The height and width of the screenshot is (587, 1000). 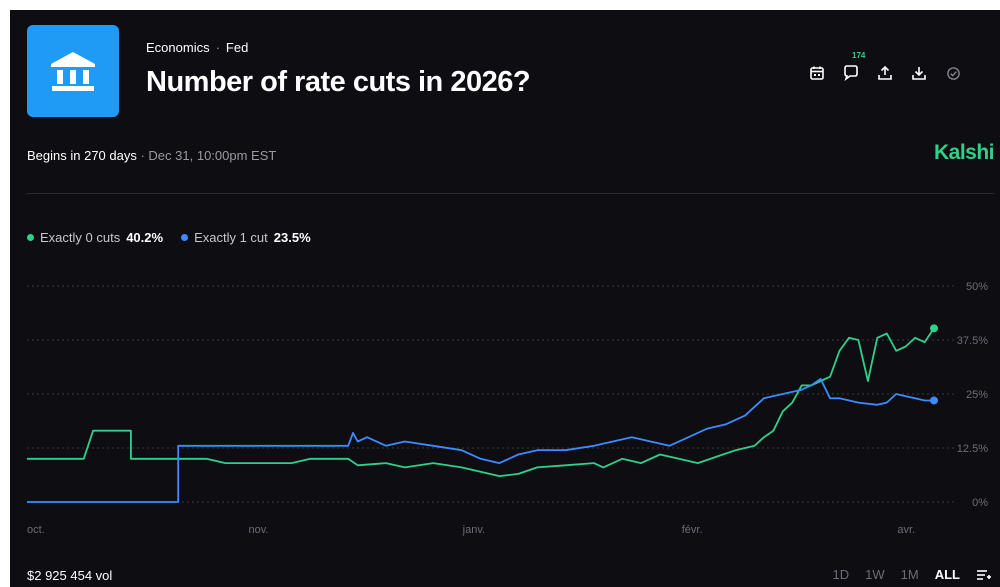 What do you see at coordinates (977, 395) in the screenshot?
I see `y-tick-label: 25%` at bounding box center [977, 395].